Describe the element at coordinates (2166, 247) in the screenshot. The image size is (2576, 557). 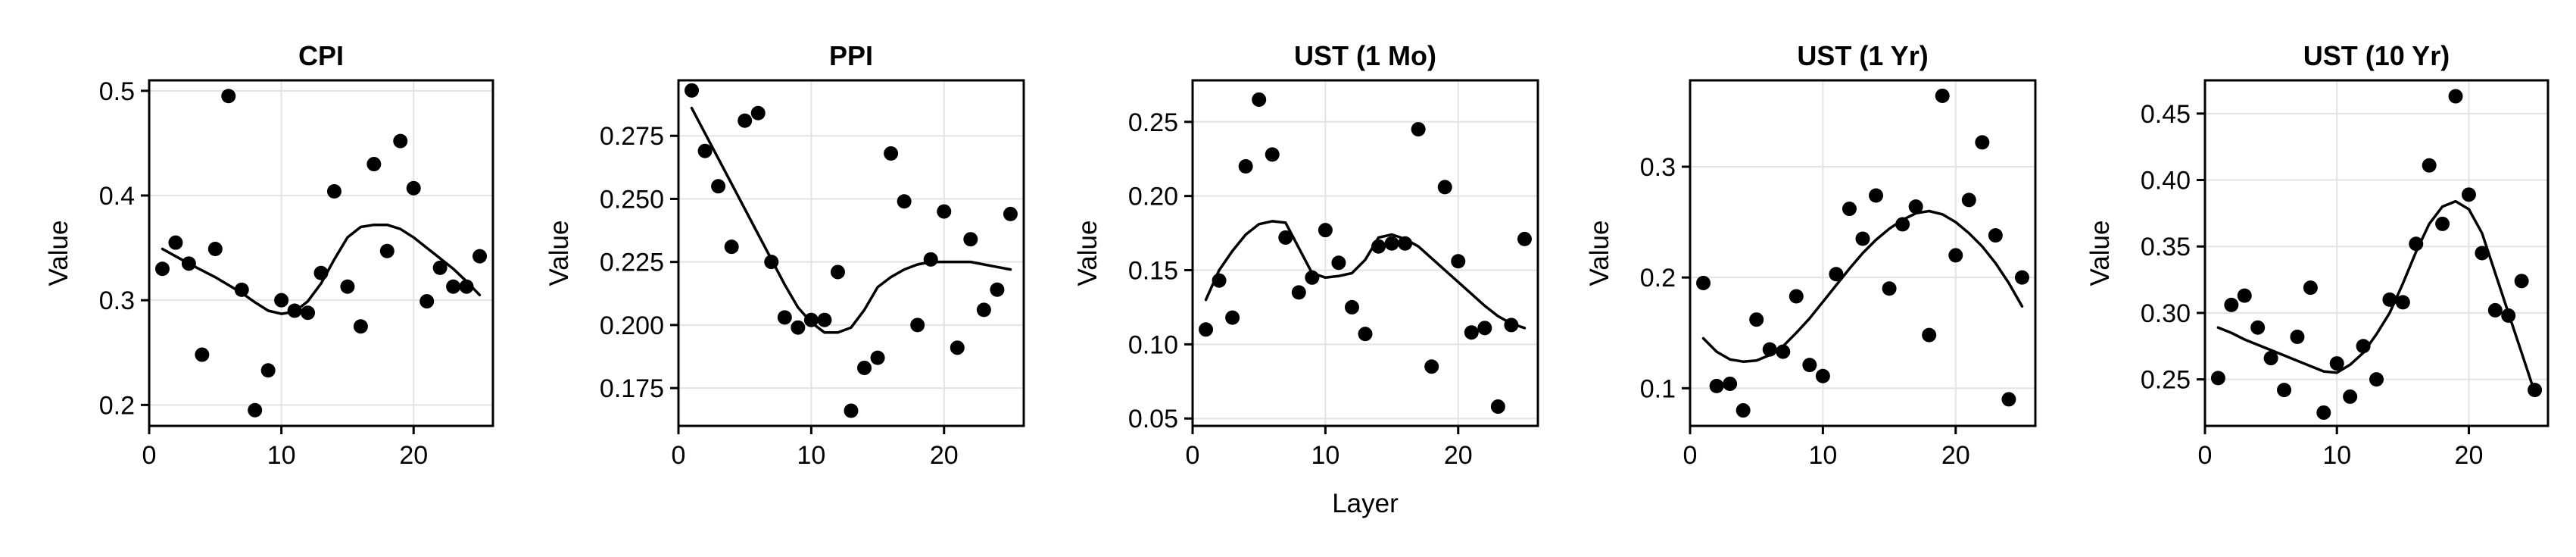
I see `y-tick-label: 0.35` at that location.